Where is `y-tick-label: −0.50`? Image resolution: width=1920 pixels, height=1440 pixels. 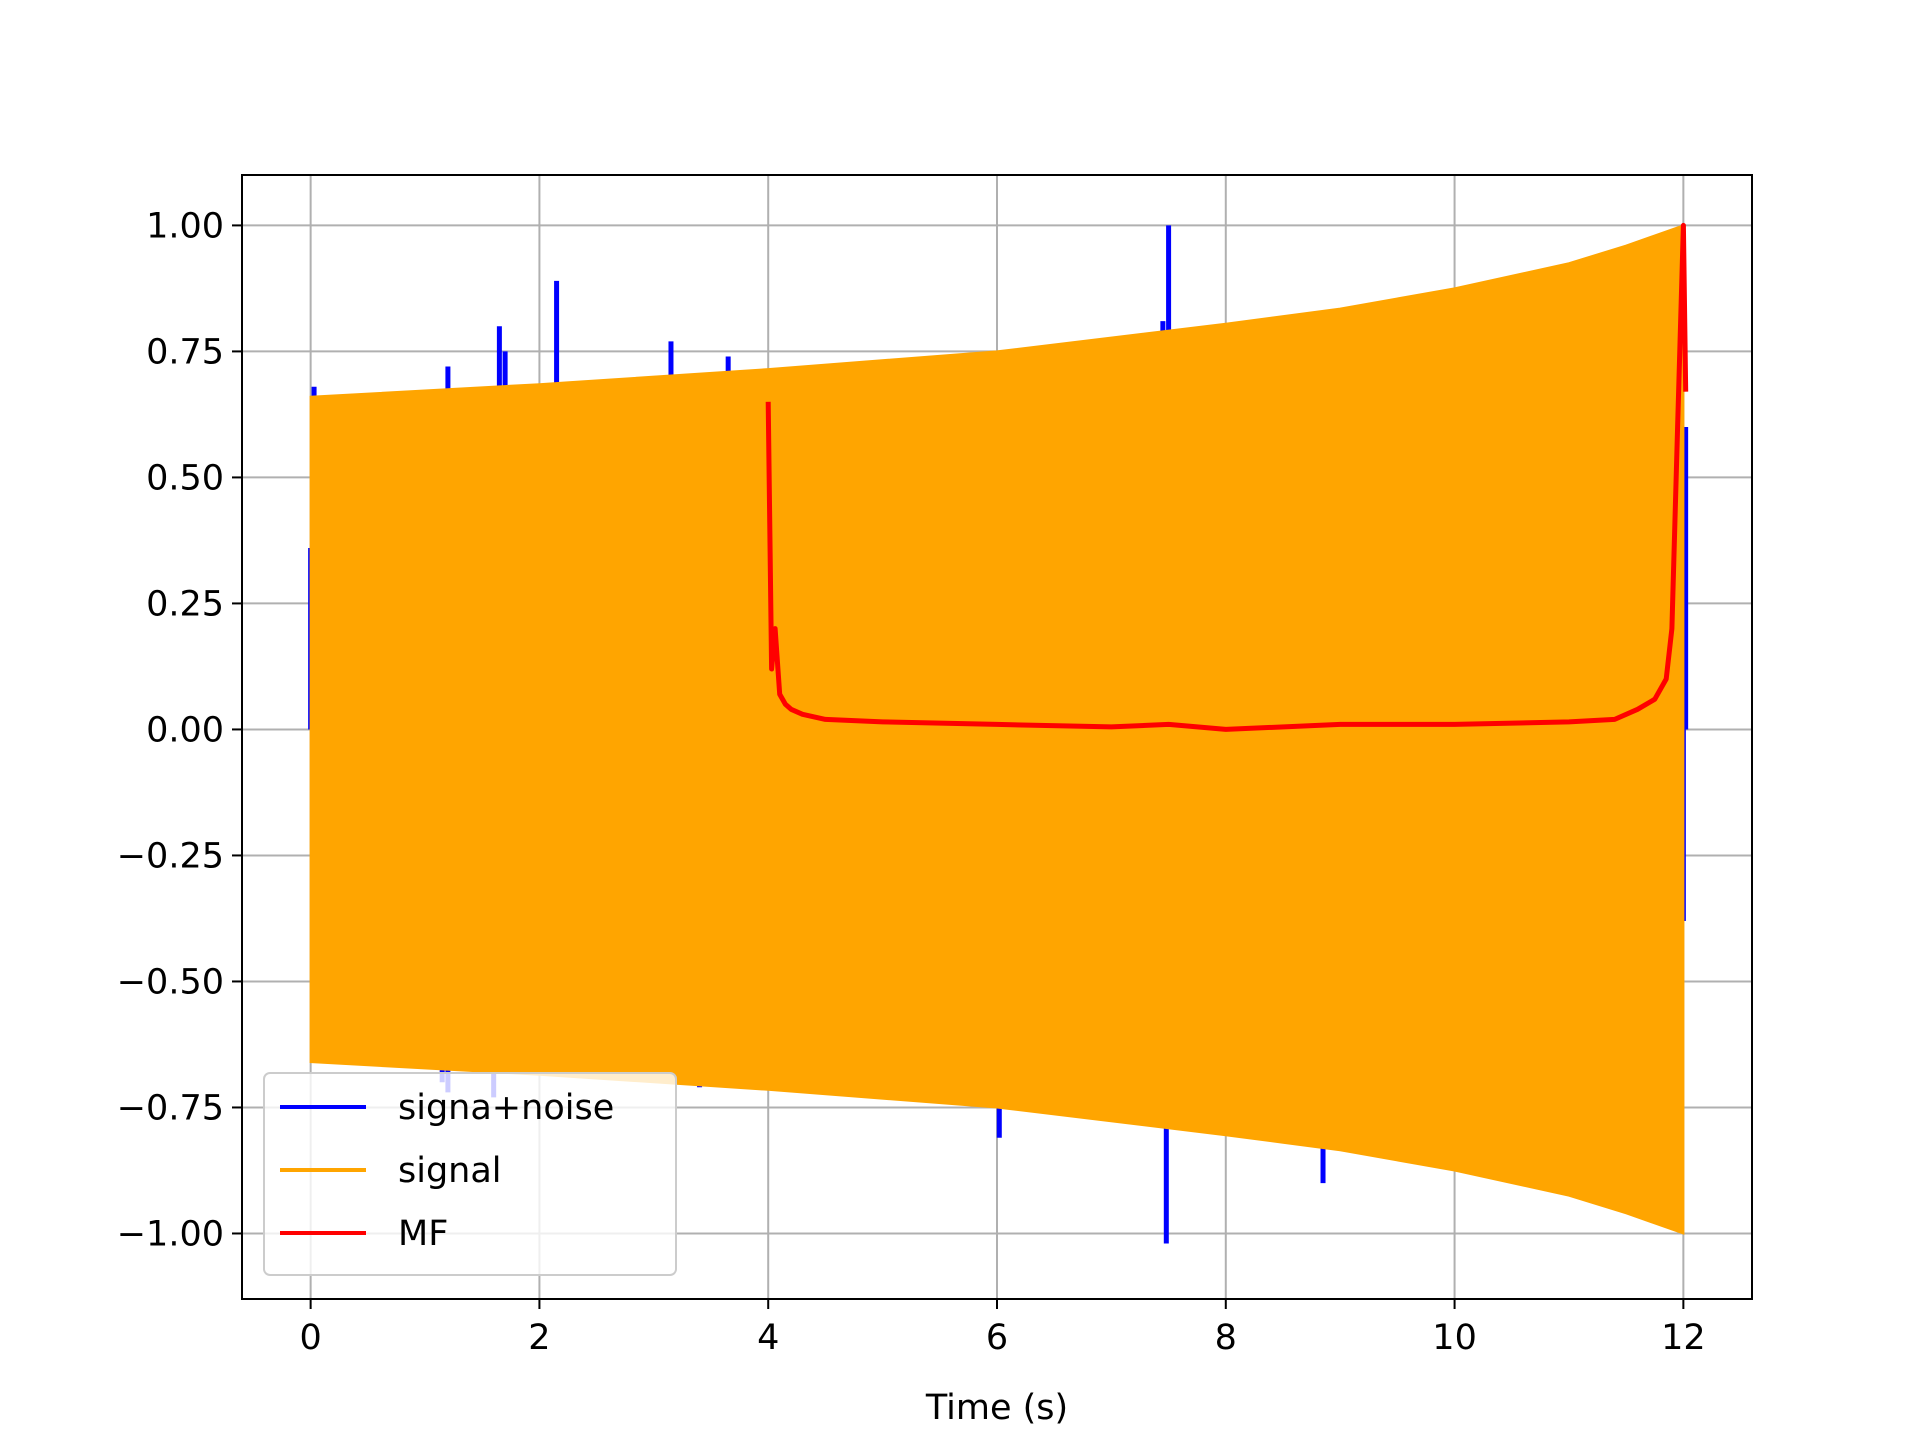
y-tick-label: −0.50 is located at coordinates (170, 982).